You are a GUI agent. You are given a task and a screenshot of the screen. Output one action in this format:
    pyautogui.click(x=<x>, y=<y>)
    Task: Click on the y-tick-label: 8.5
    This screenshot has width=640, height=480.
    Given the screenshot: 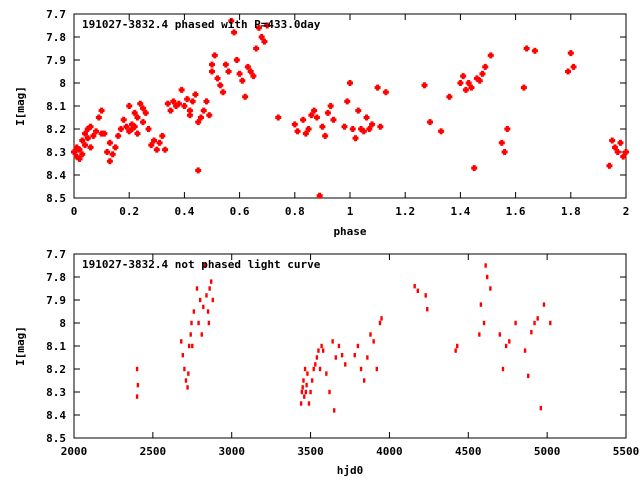 What is the action you would take?
    pyautogui.click(x=56, y=198)
    